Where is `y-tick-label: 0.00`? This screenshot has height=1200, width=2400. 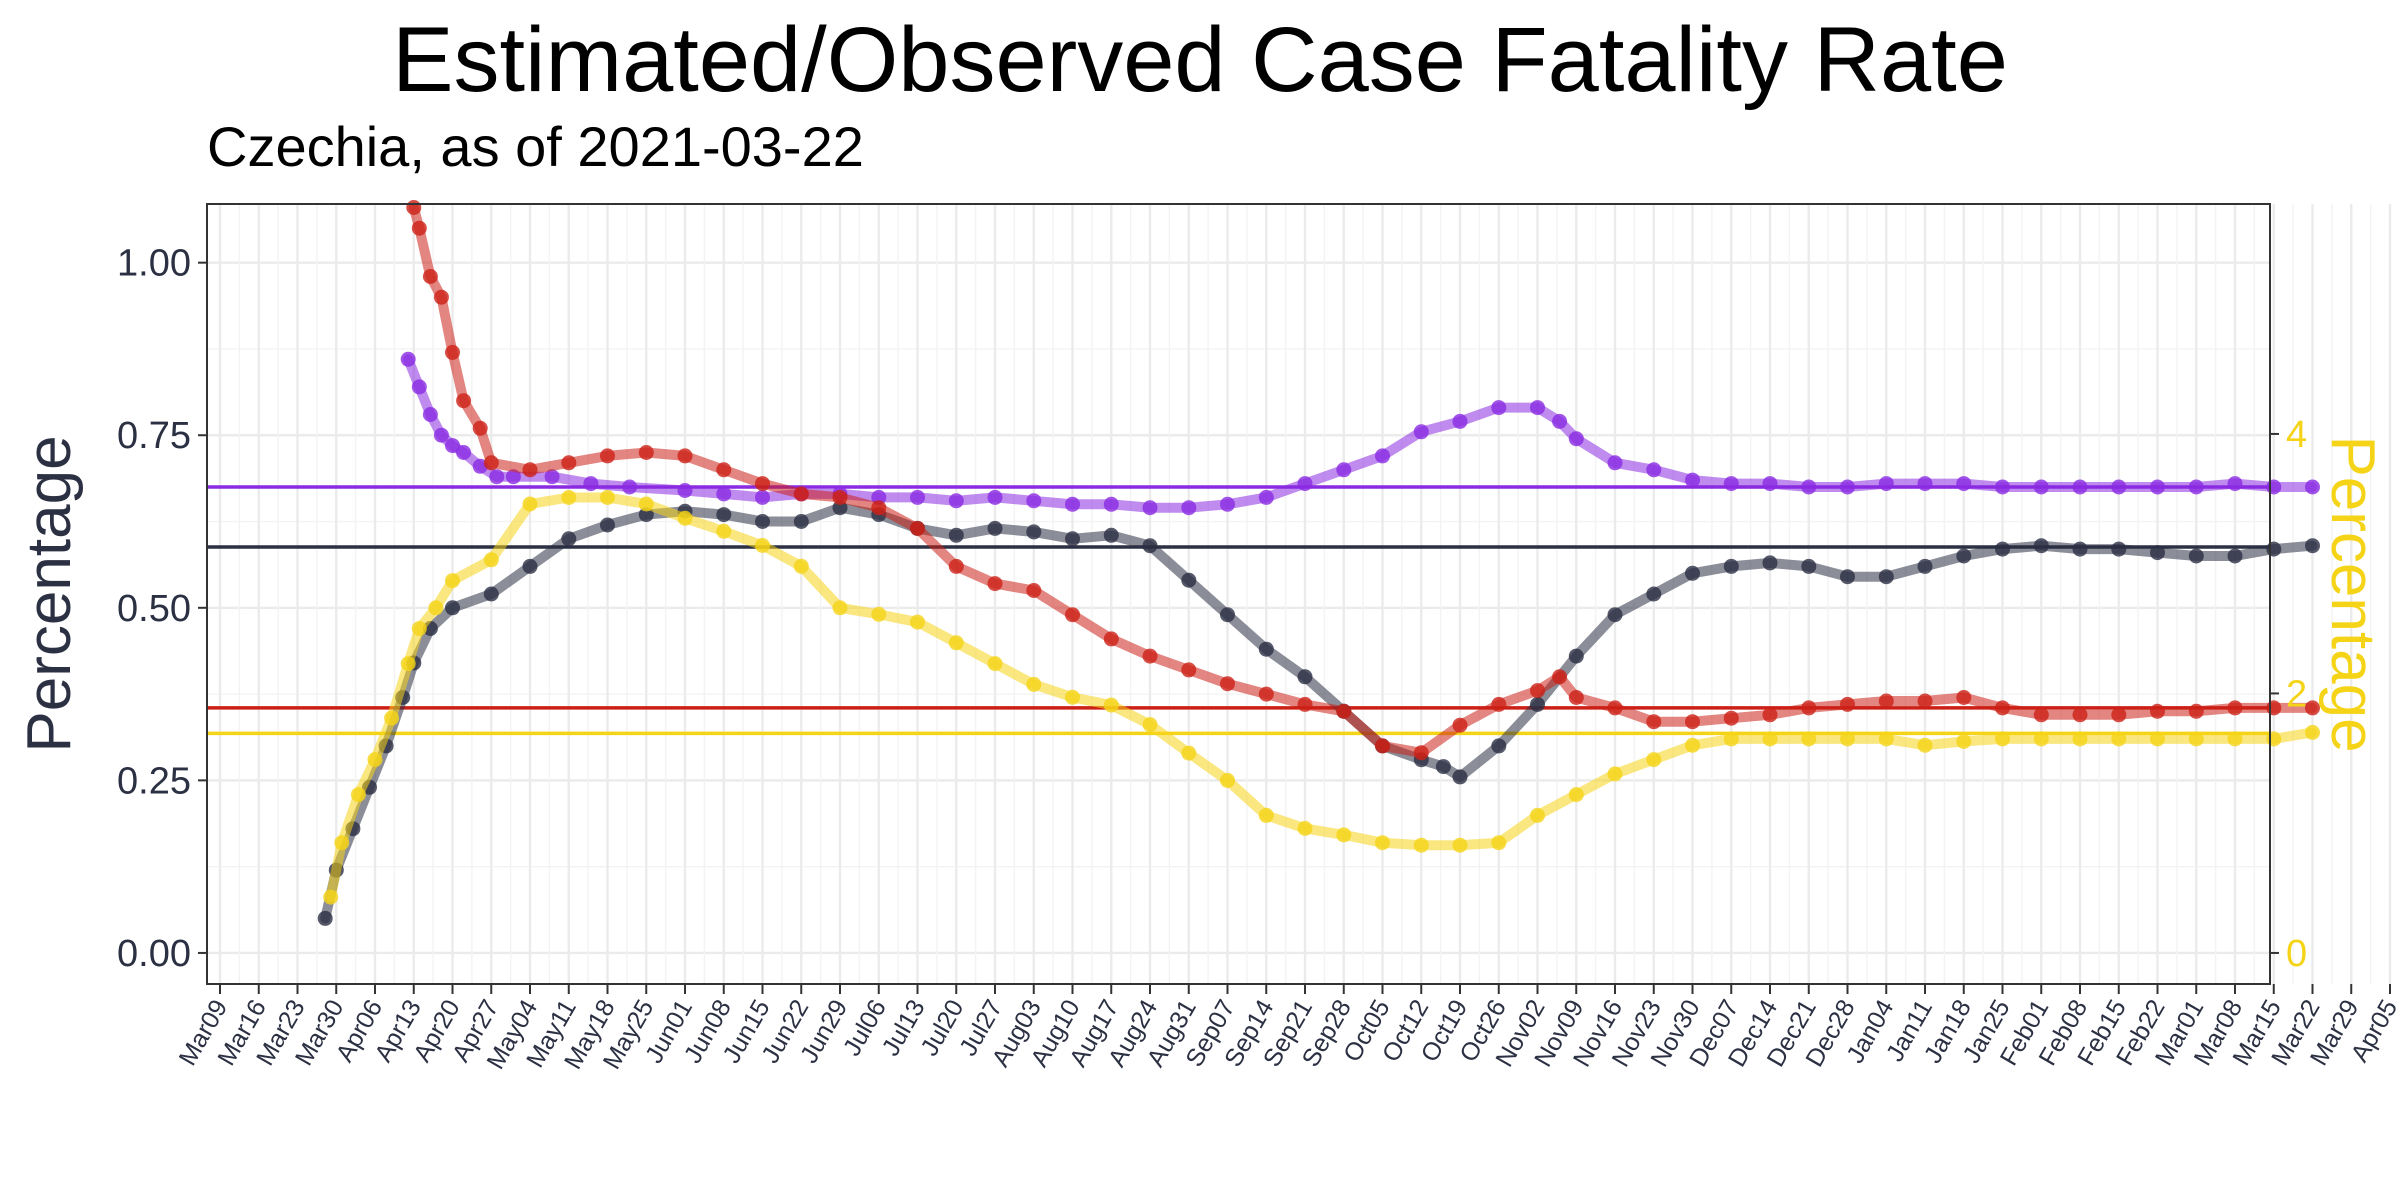 y-tick-label: 0.00 is located at coordinates (154, 954).